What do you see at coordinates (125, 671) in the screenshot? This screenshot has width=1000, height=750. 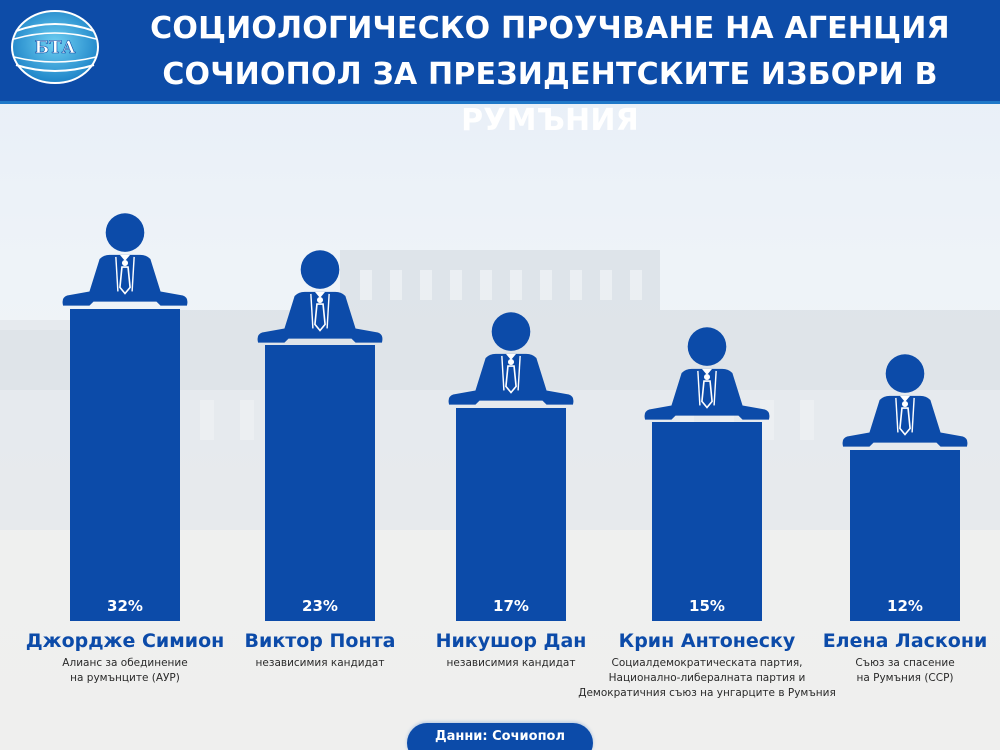 I see `candidate-party: Алианс за обединение на румънците (АУР)` at bounding box center [125, 671].